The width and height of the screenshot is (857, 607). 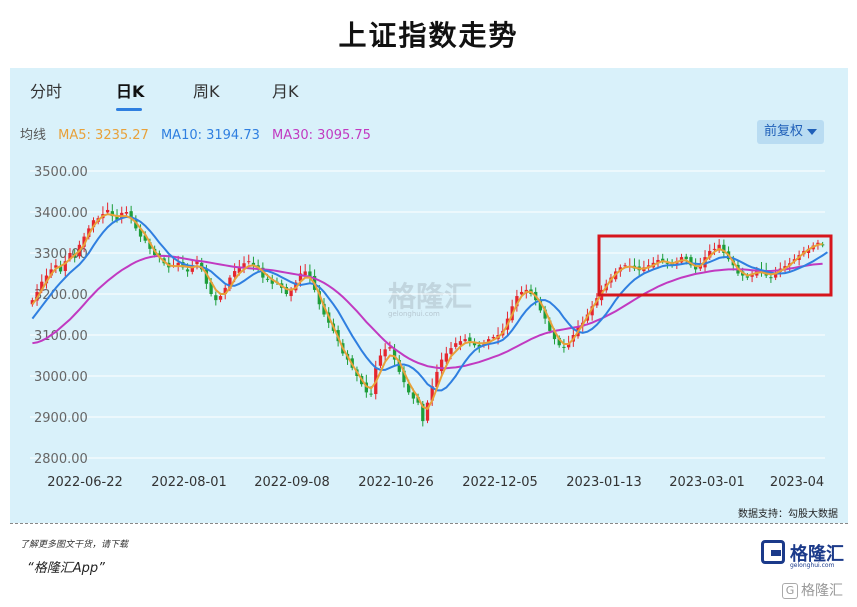 What do you see at coordinates (103, 135) in the screenshot?
I see `ma5-legend: MA5: 3235.27` at bounding box center [103, 135].